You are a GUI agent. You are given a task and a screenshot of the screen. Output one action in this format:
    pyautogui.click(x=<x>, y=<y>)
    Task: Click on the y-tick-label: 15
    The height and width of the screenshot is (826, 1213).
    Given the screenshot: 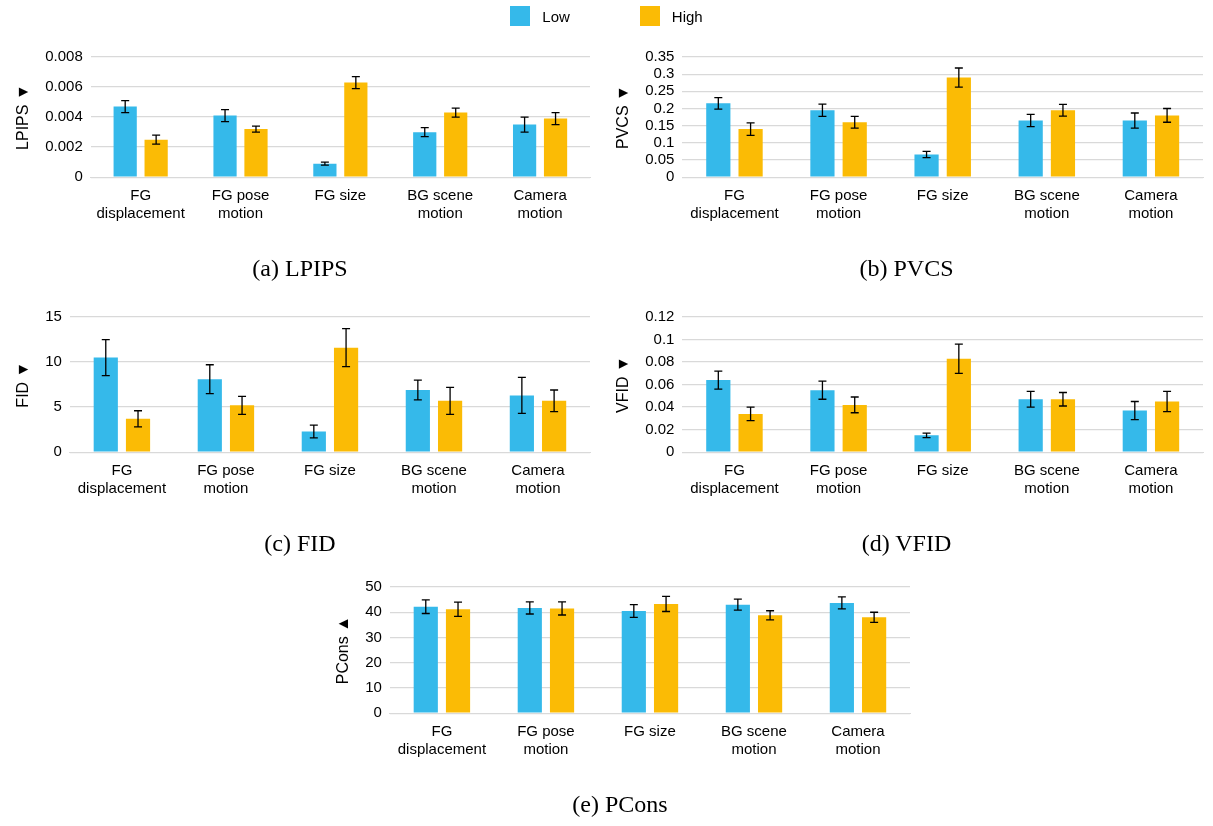 What is the action you would take?
    pyautogui.click(x=53, y=316)
    